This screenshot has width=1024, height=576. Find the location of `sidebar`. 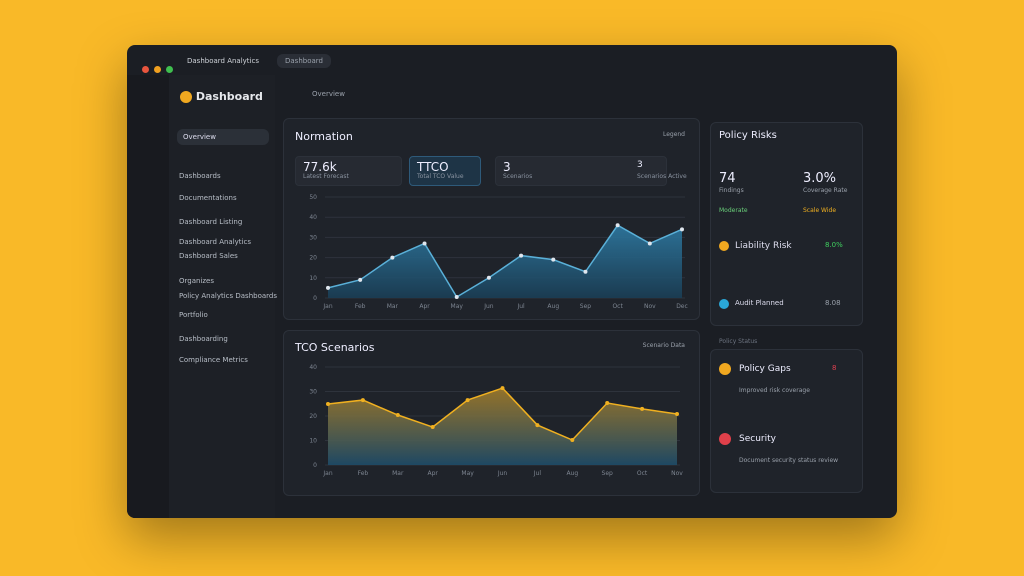

sidebar is located at coordinates (222, 296).